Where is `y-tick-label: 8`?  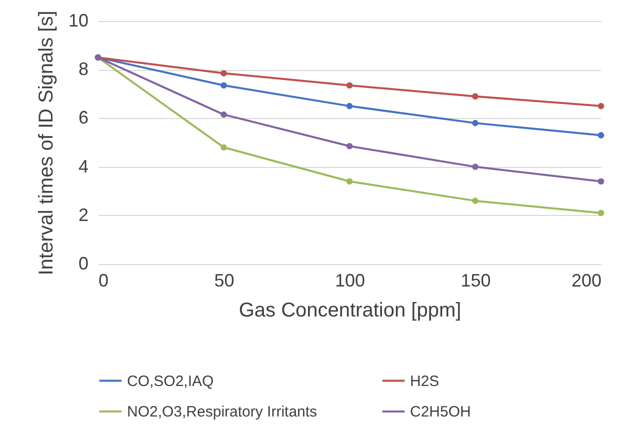 y-tick-label: 8 is located at coordinates (83, 69).